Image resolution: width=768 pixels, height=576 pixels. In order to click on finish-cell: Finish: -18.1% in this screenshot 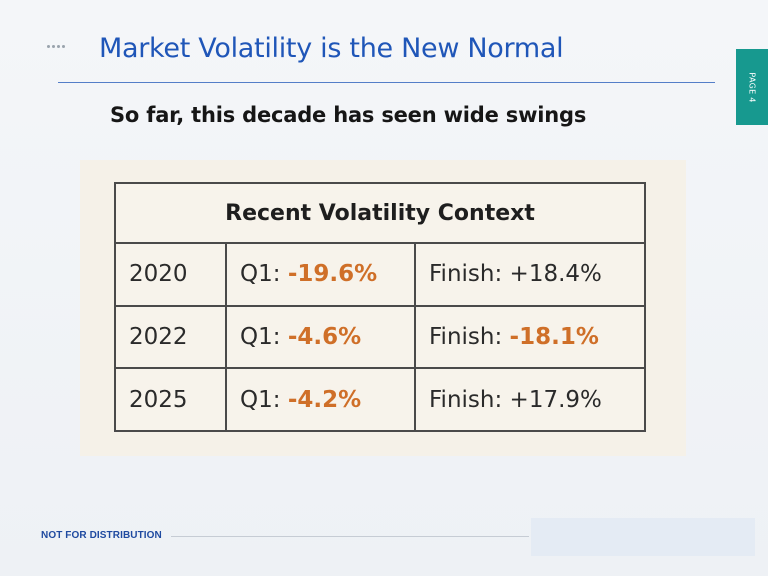, I will do `click(530, 337)`.